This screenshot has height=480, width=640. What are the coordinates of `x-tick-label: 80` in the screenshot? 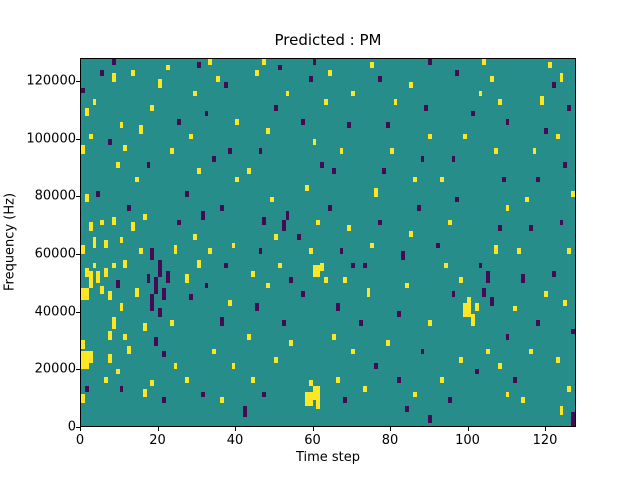 It's located at (390, 440).